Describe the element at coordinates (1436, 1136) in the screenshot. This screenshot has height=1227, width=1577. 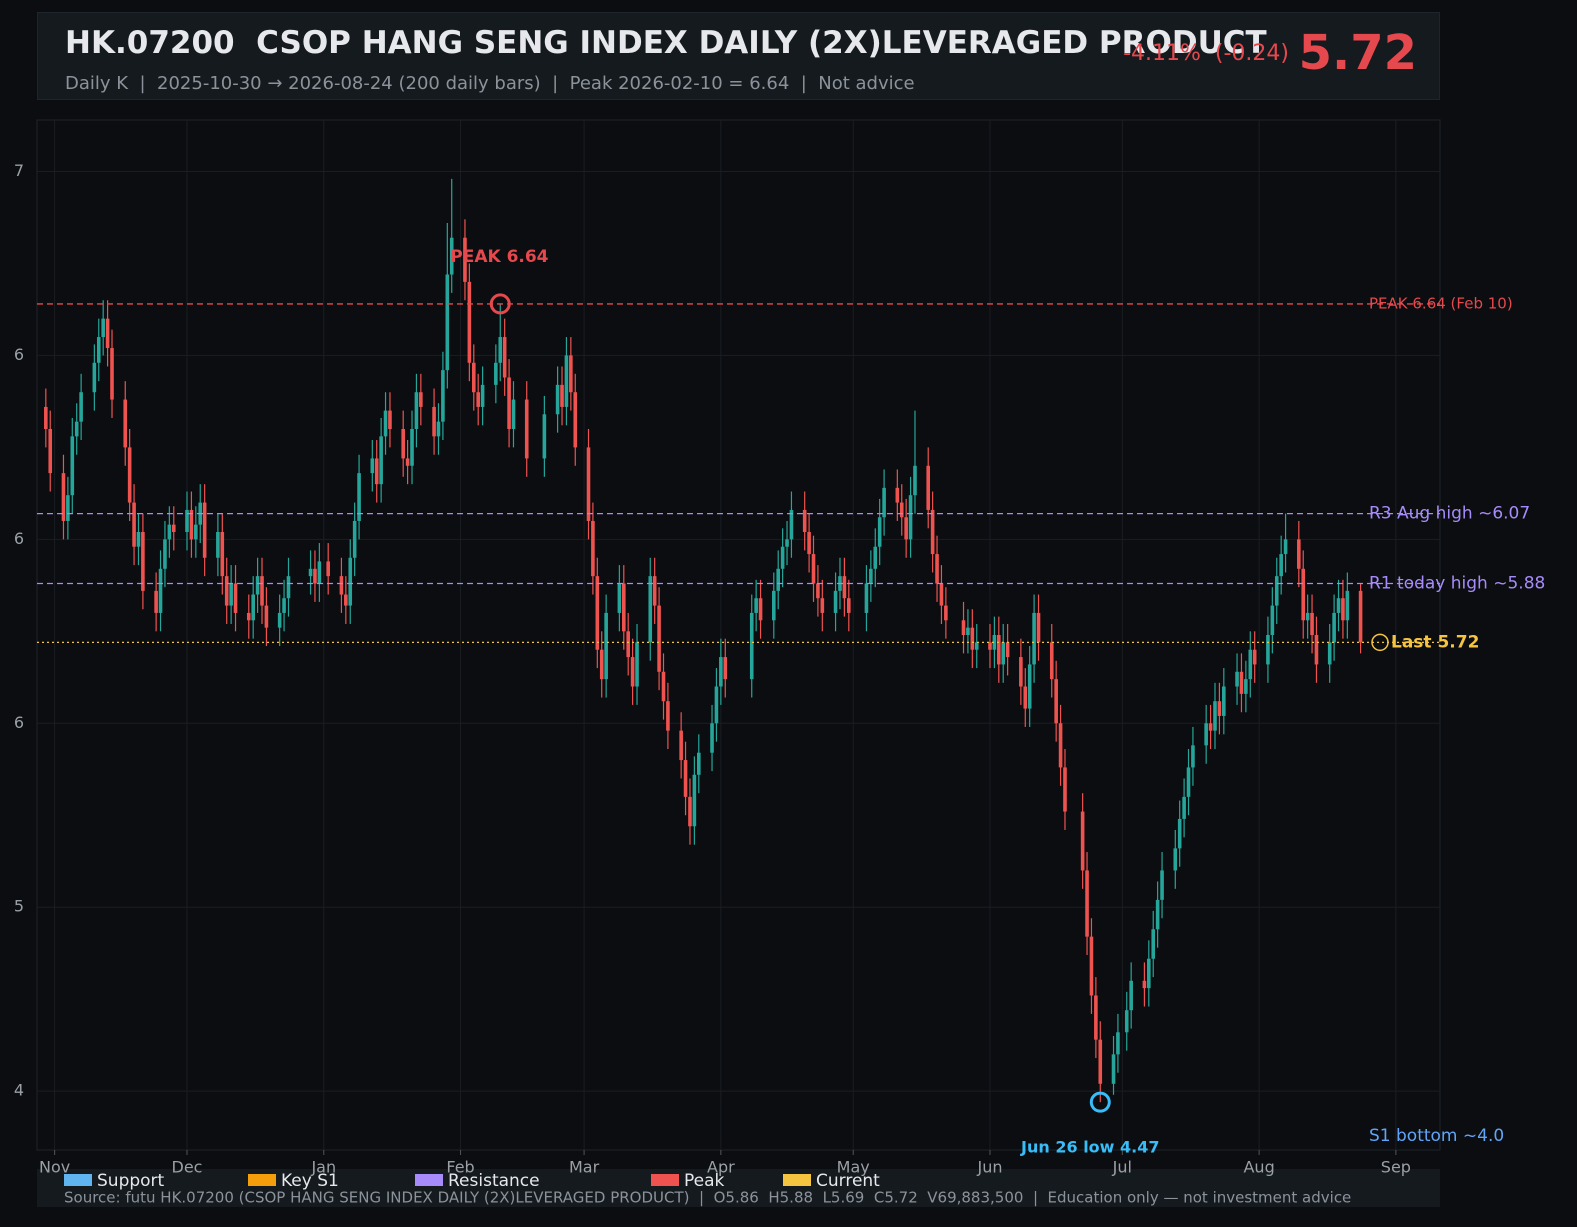
I see `s1-label: S1 bottom ~4.0` at that location.